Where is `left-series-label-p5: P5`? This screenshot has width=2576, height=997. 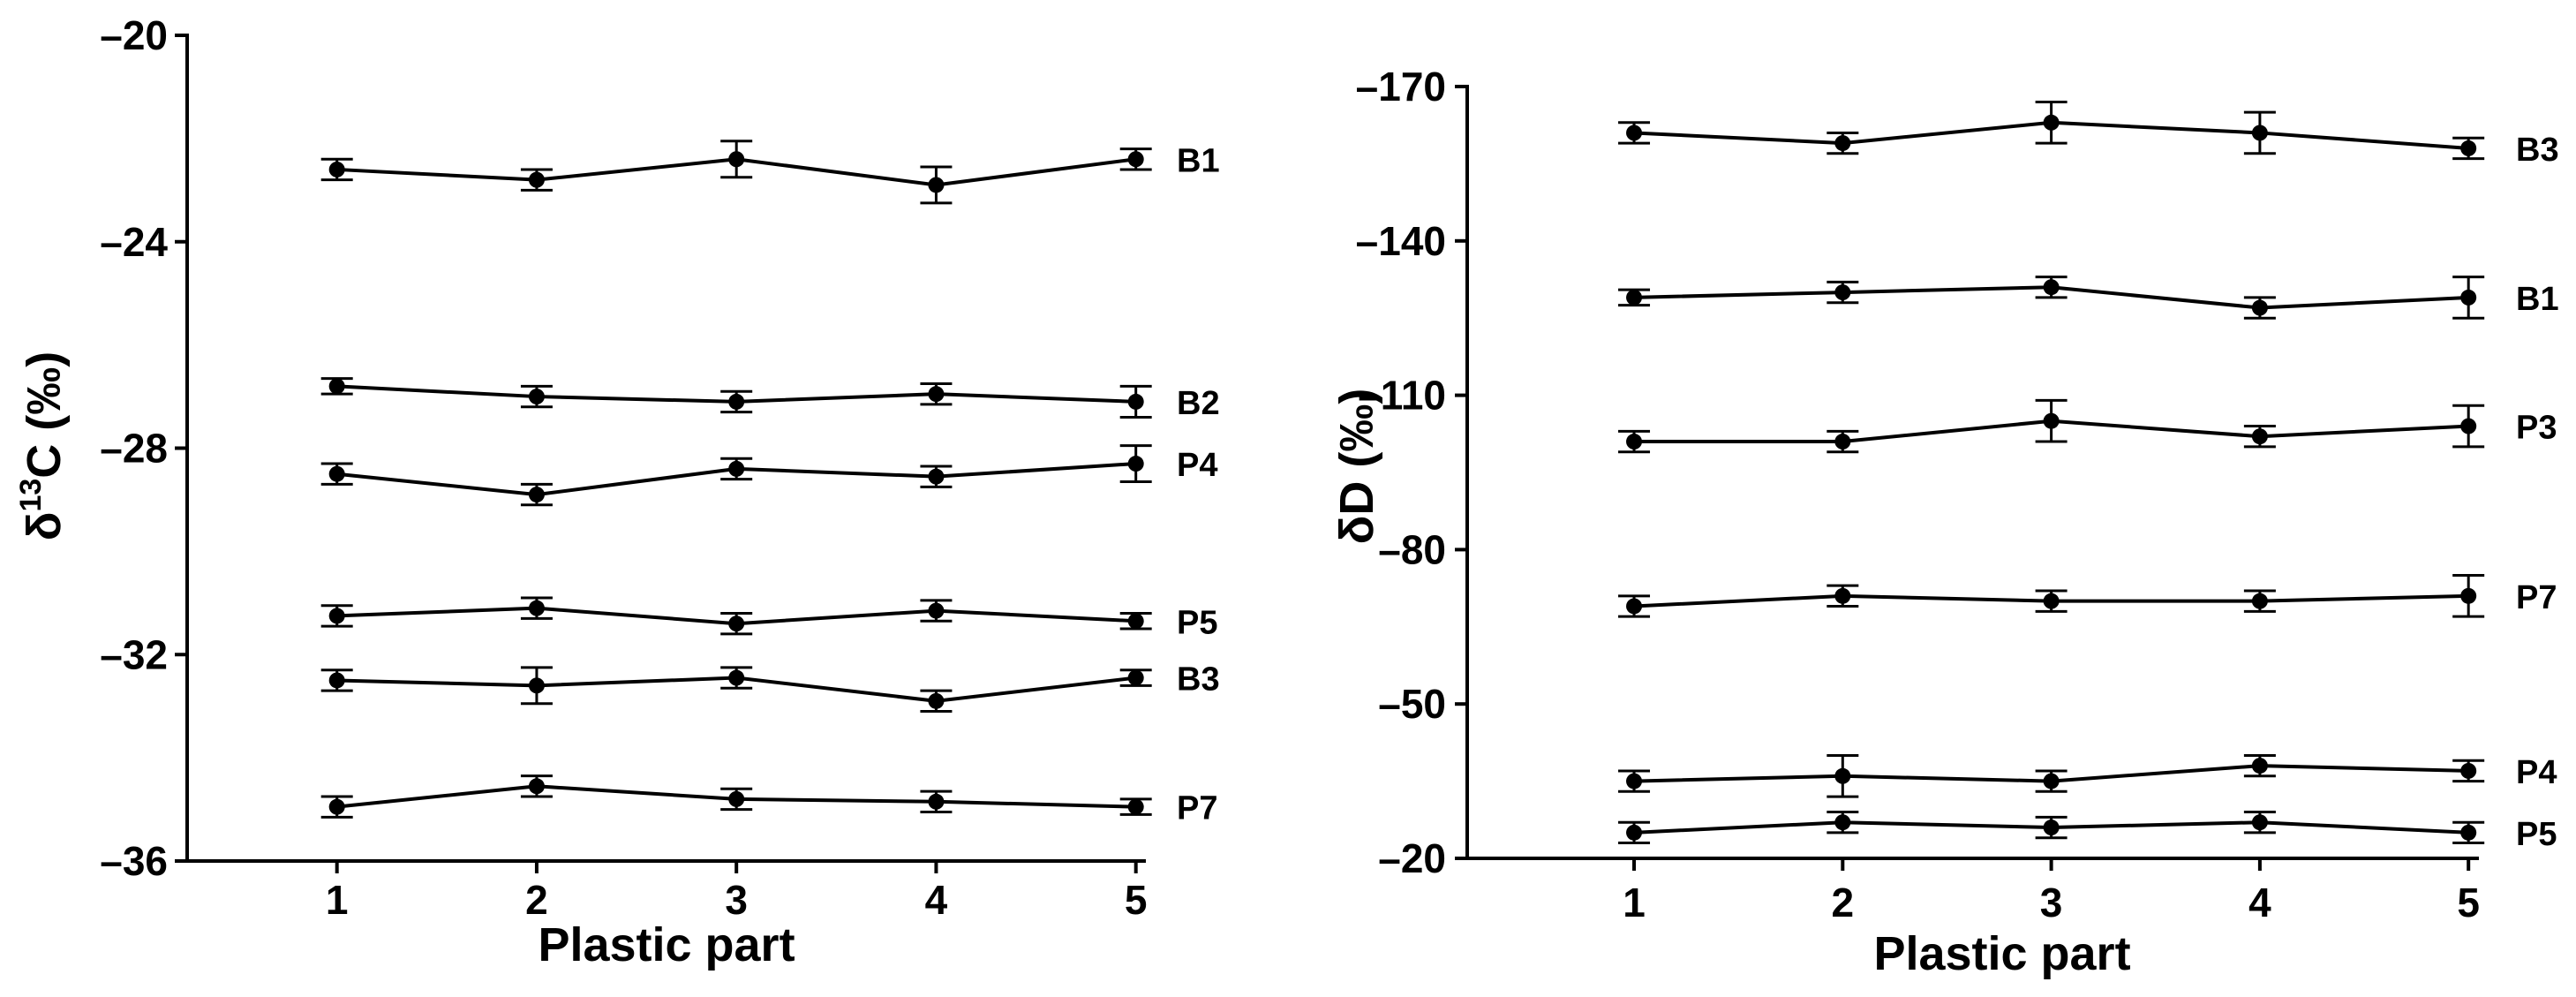 left-series-label-p5: P5 is located at coordinates (1197, 623).